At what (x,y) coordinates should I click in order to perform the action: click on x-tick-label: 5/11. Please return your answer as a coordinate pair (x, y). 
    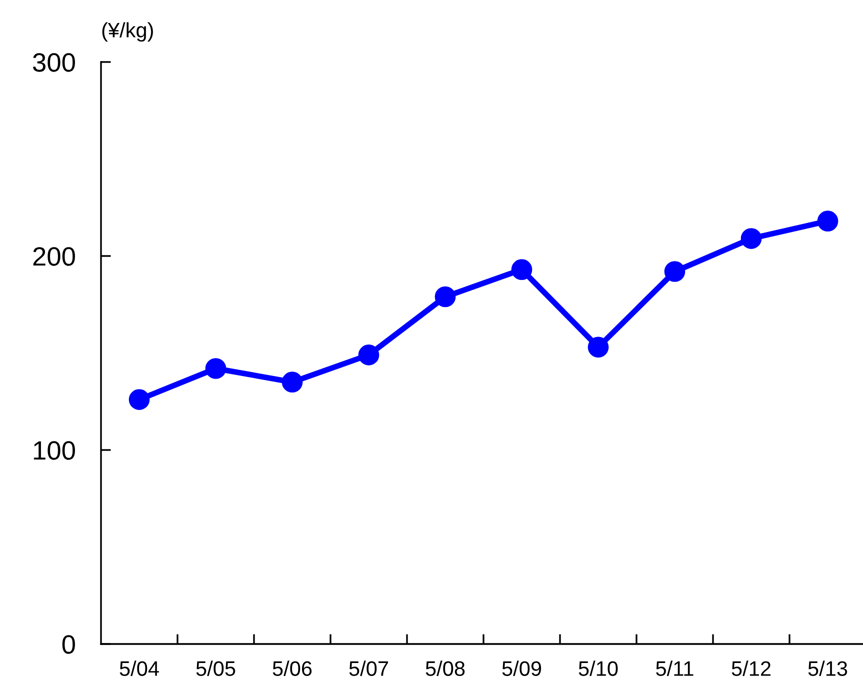
    Looking at the image, I should click on (675, 668).